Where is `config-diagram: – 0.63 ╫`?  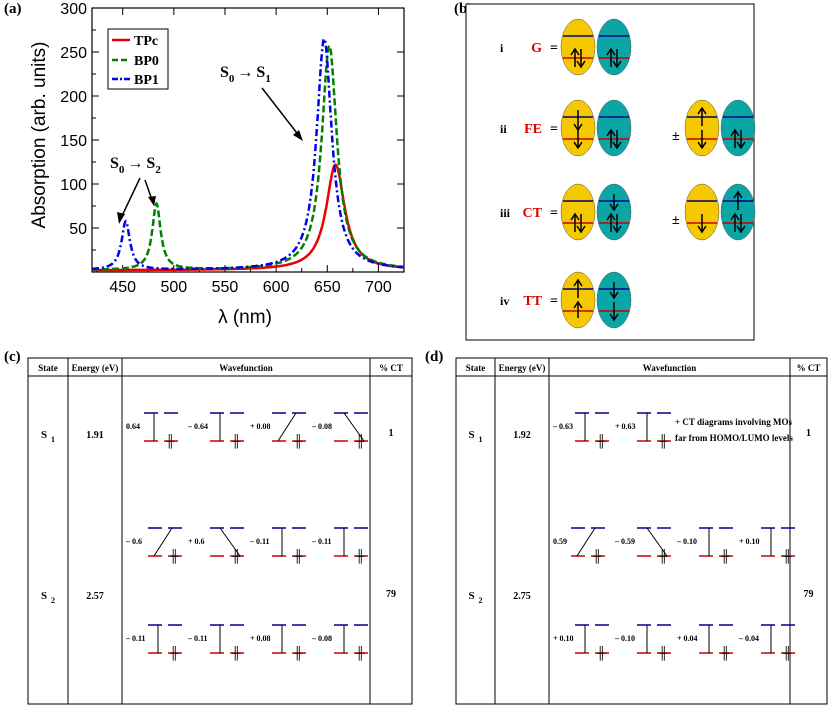 config-diagram: – 0.63 ╫ is located at coordinates (580, 430).